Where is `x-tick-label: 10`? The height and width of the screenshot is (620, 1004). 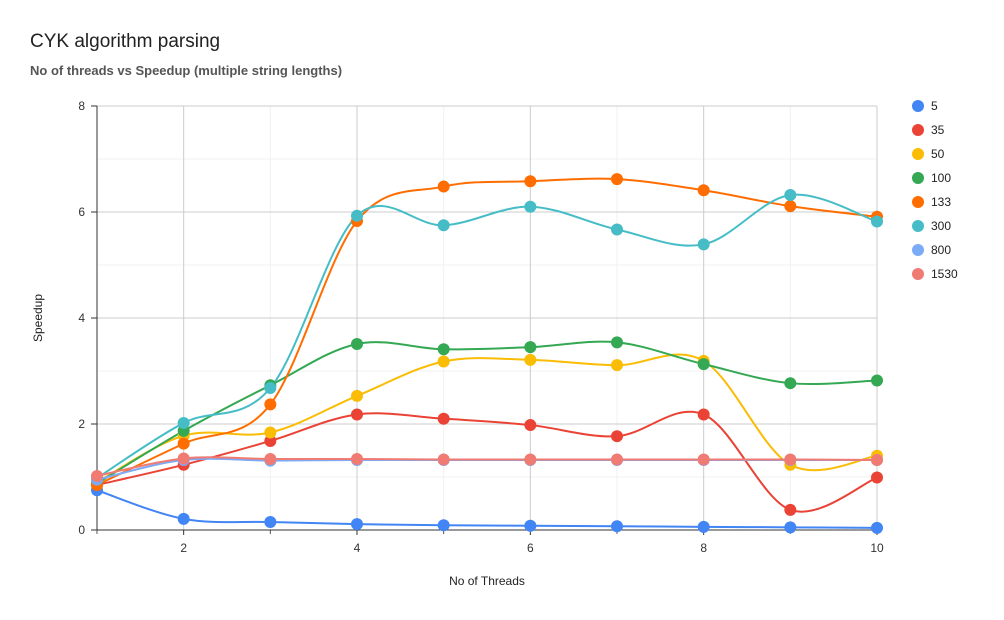 x-tick-label: 10 is located at coordinates (877, 548).